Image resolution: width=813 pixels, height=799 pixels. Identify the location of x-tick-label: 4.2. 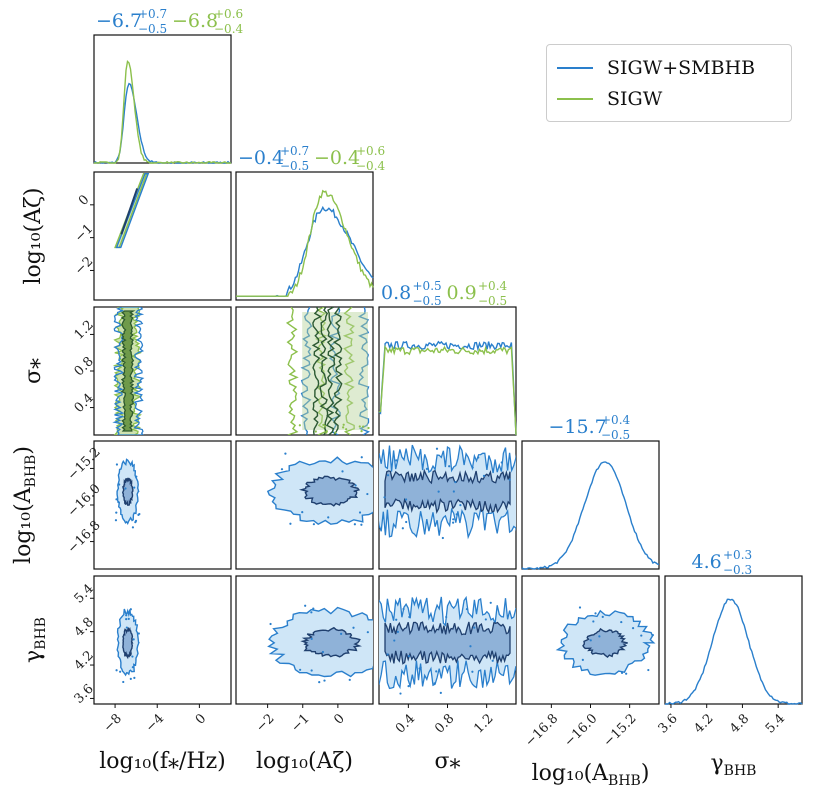
(703, 723).